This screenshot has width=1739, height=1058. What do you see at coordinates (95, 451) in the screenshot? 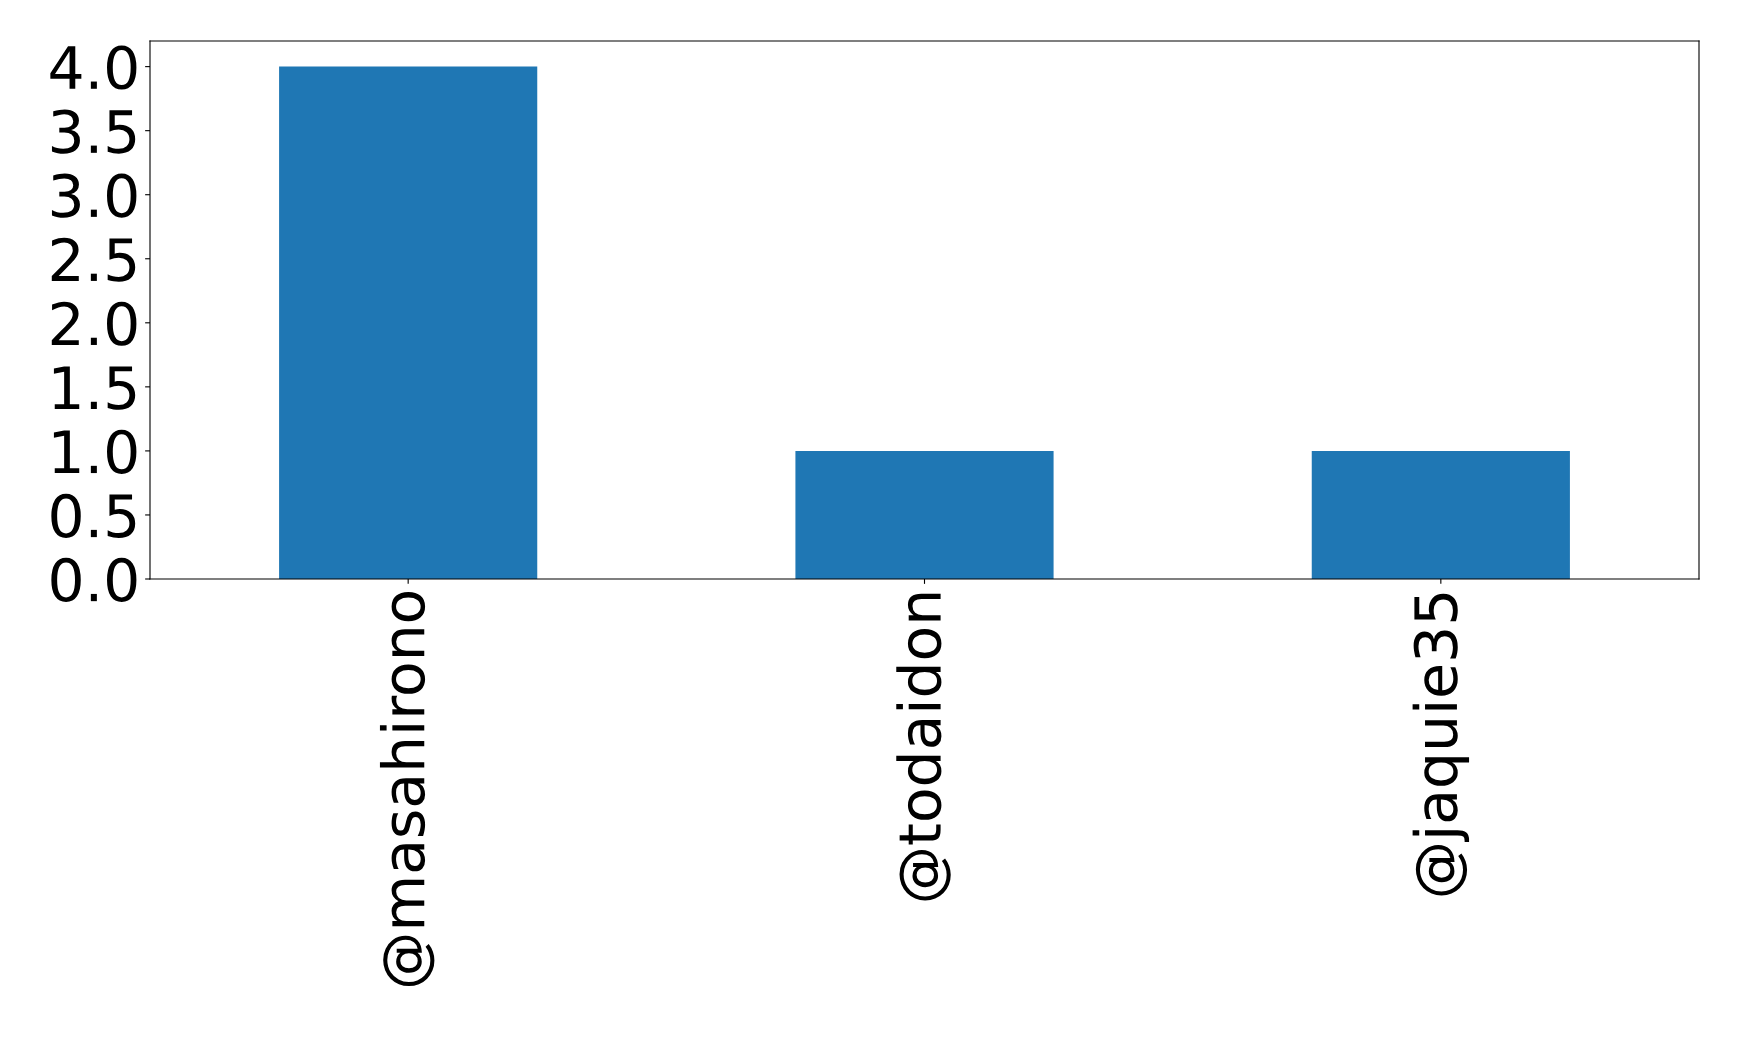
I see `y-tick-label: 1.0` at bounding box center [95, 451].